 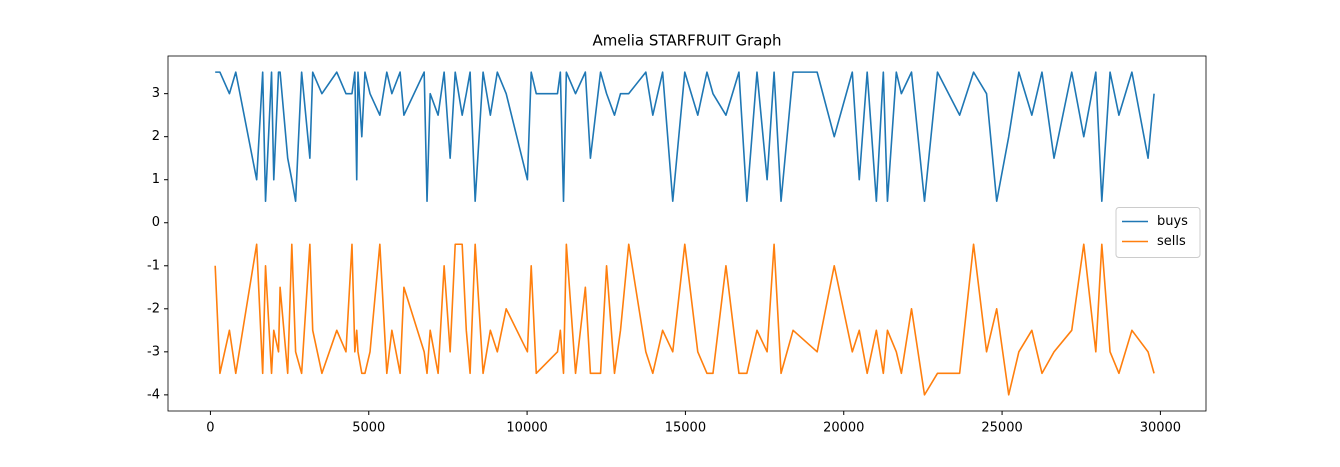 What do you see at coordinates (368, 428) in the screenshot?
I see `x-tick-label: 5000` at bounding box center [368, 428].